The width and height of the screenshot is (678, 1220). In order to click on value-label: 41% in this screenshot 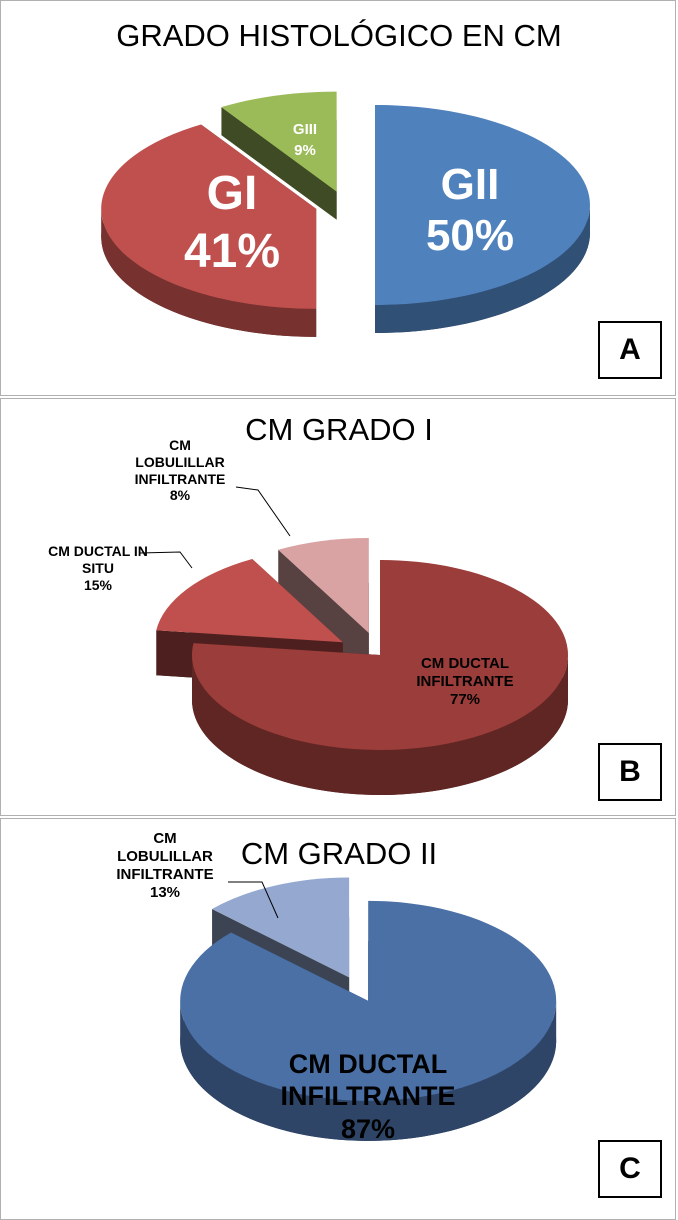, I will do `click(232, 251)`.